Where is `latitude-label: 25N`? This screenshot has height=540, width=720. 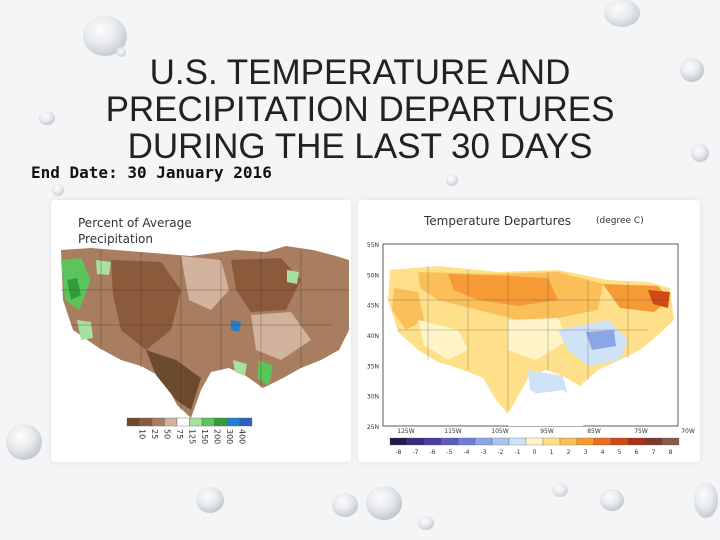
latitude-label: 25N is located at coordinates (373, 427).